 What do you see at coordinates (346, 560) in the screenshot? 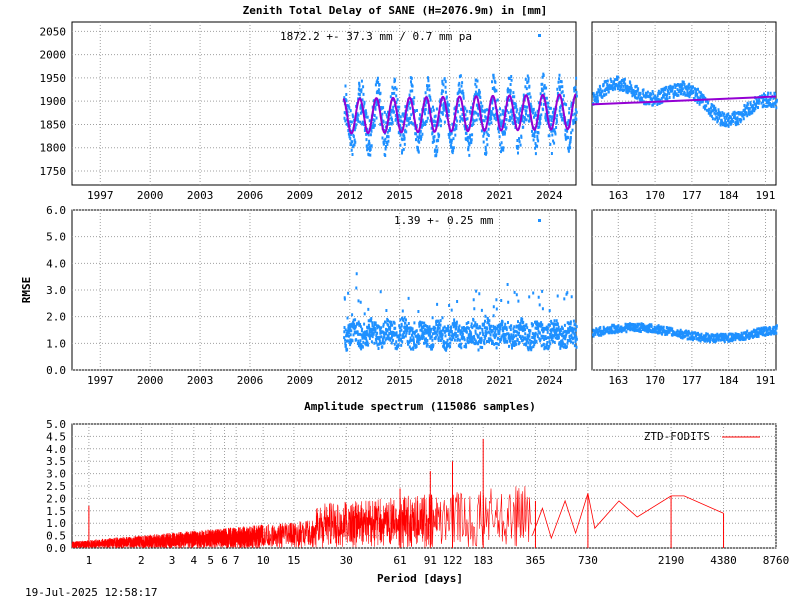
I see `spectrum-xtick-label: 30` at bounding box center [346, 560].